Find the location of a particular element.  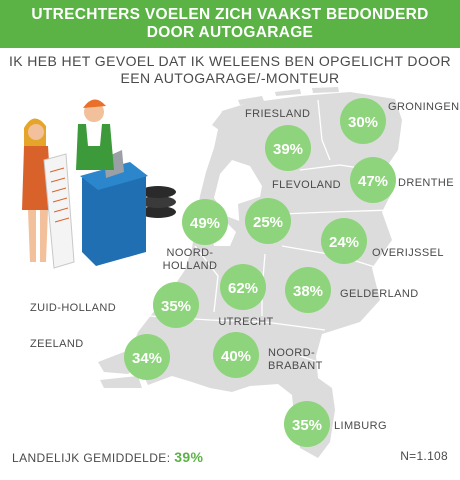

bubble-utrecht is located at coordinates (243, 287).